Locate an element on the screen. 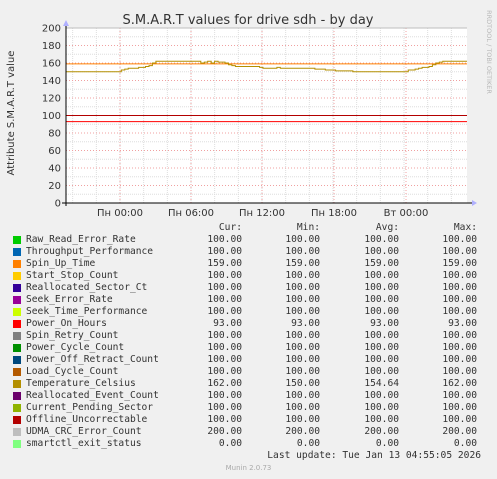 The width and height of the screenshot is (497, 479). series-line-temperature-celsius is located at coordinates (266, 66).